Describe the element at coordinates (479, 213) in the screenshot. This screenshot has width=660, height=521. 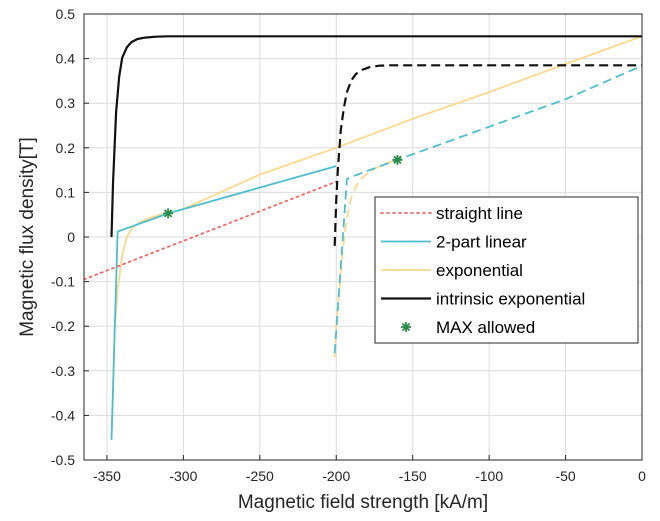
I see `legend-label: straight line` at that location.